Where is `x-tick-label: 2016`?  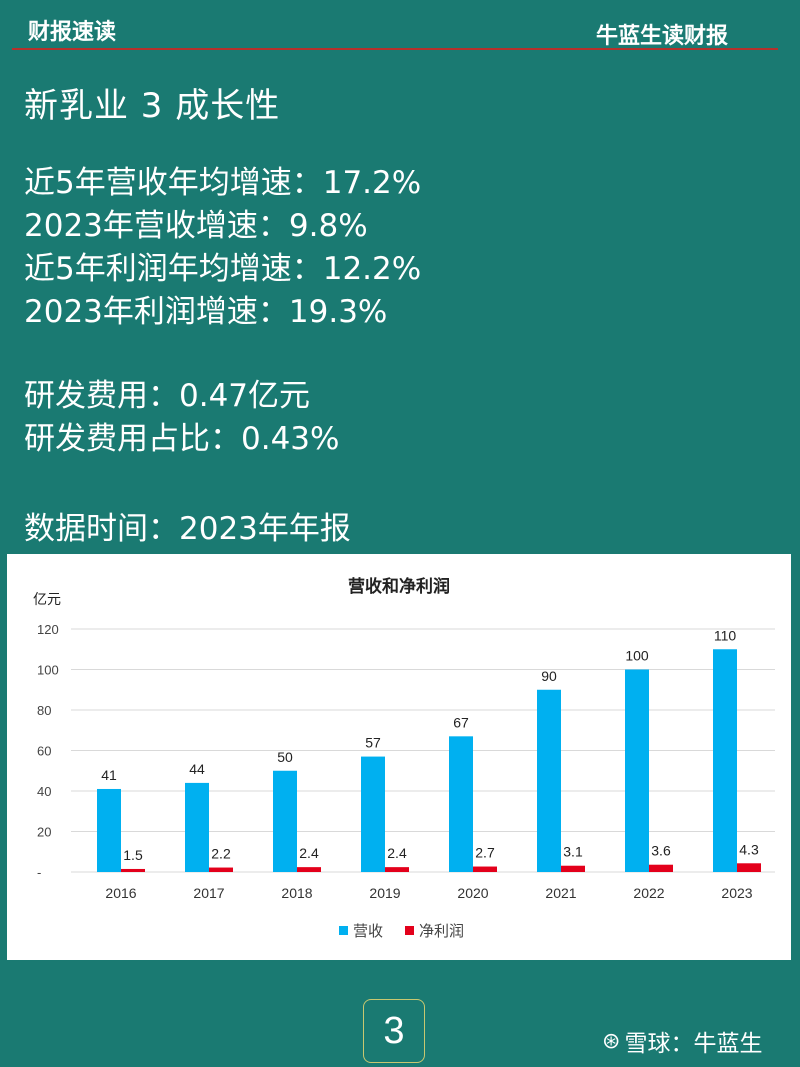 x-tick-label: 2016 is located at coordinates (120, 893).